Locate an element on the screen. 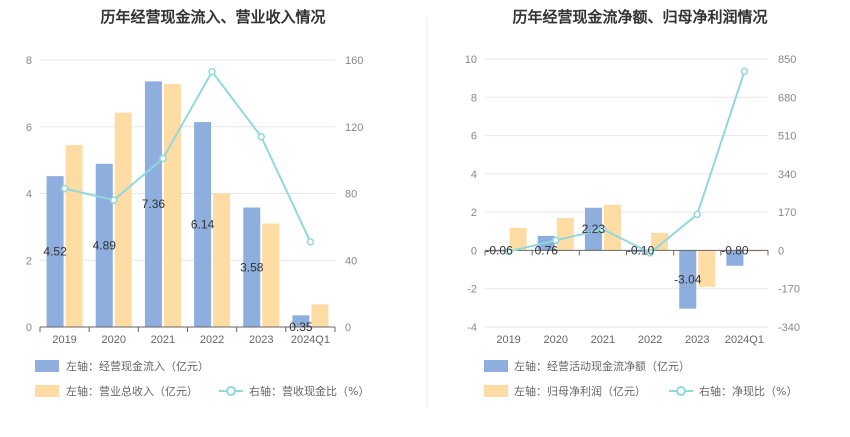  bar-data-label: 0.76 is located at coordinates (547, 250).